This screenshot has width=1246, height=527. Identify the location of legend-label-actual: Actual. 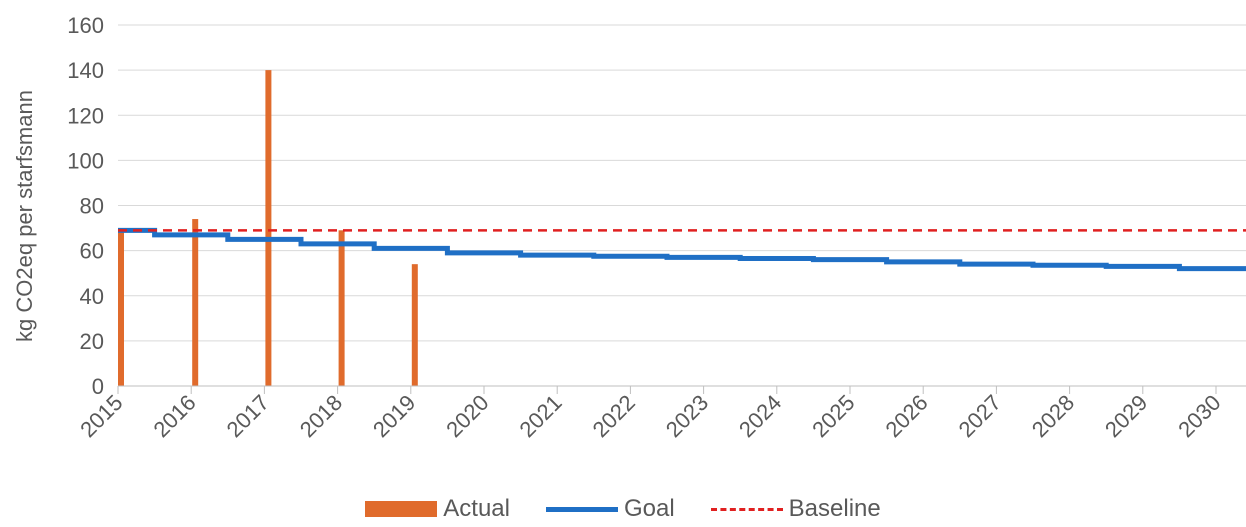
(476, 508).